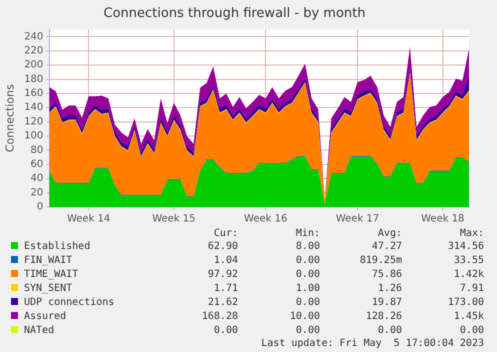 This screenshot has width=497, height=352. What do you see at coordinates (37, 192) in the screenshot?
I see `y-tick-label: 20` at bounding box center [37, 192].